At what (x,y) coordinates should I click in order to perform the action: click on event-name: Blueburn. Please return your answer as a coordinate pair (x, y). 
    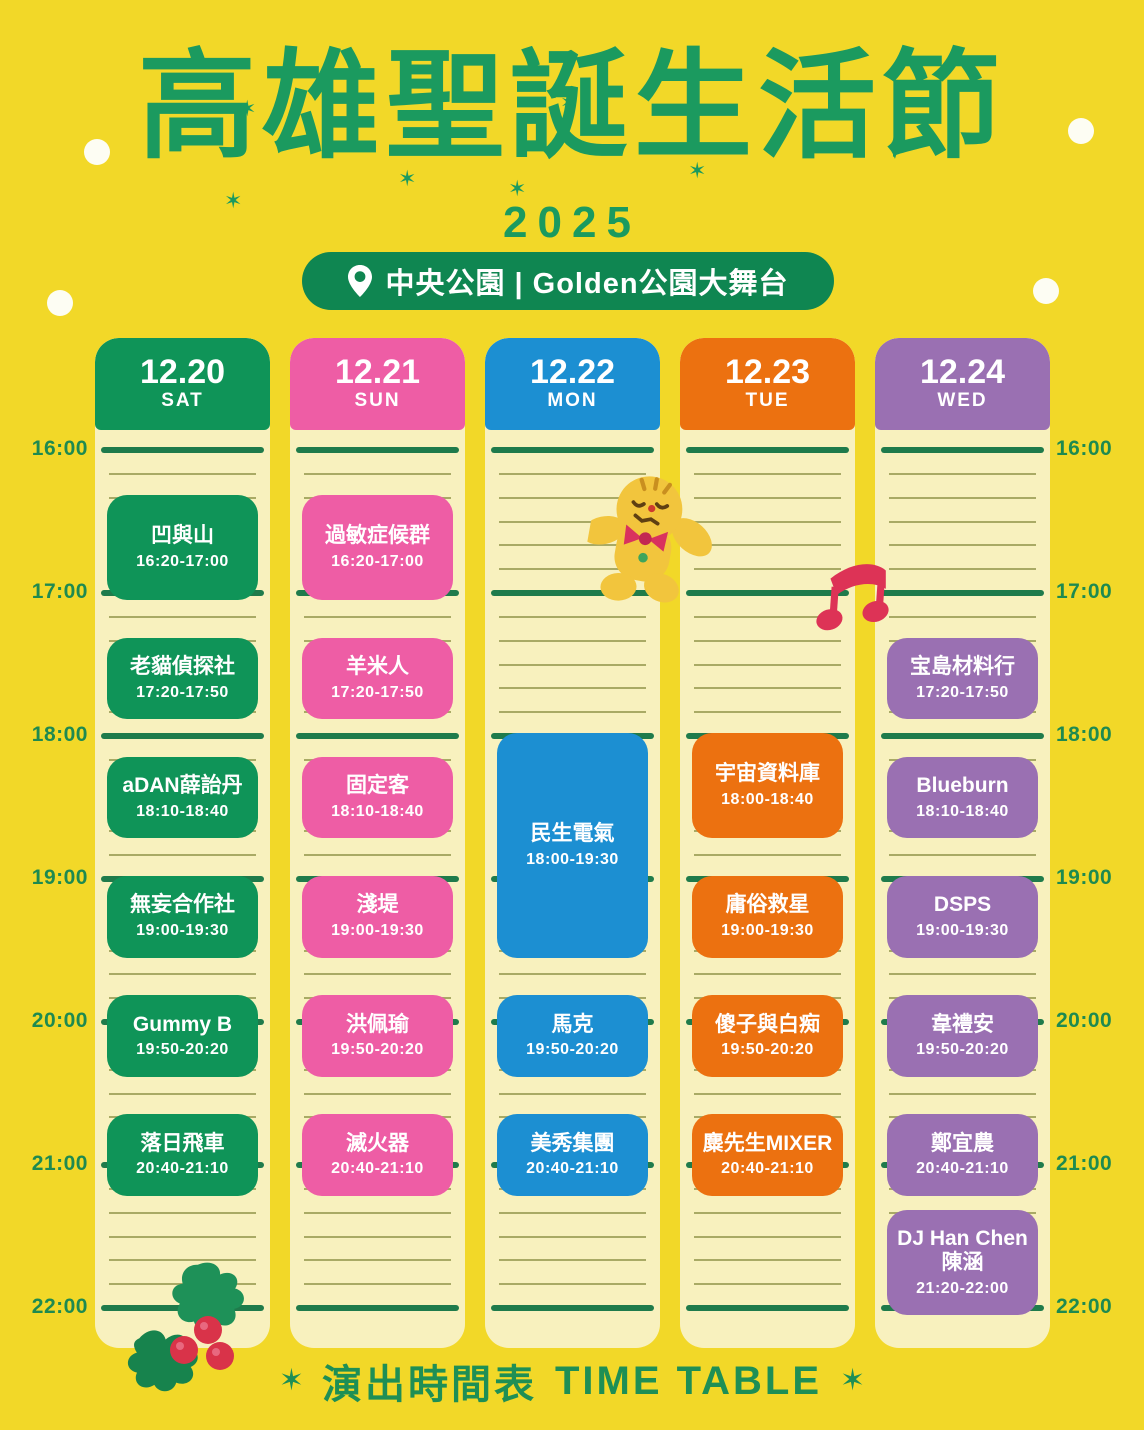
    Looking at the image, I should click on (962, 786).